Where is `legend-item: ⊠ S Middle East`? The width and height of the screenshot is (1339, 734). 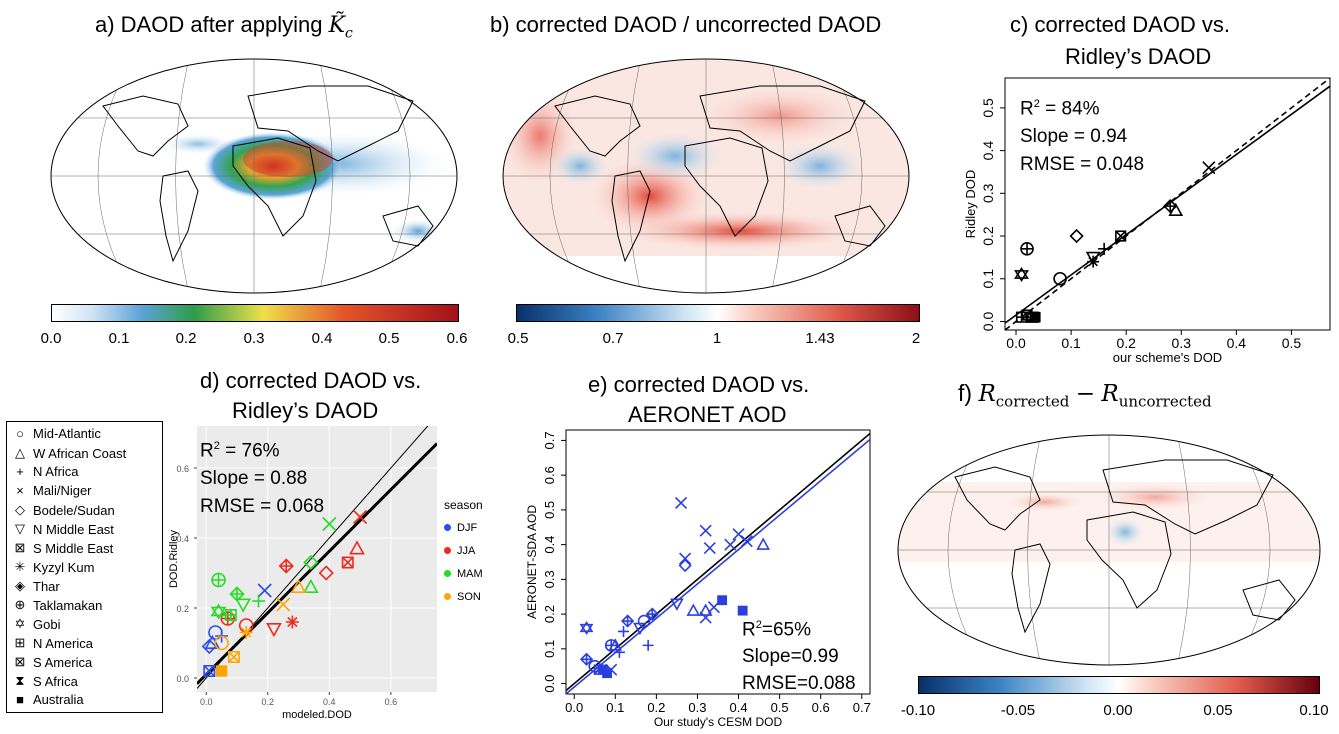
legend-item: ⊠ S Middle East is located at coordinates (64, 548).